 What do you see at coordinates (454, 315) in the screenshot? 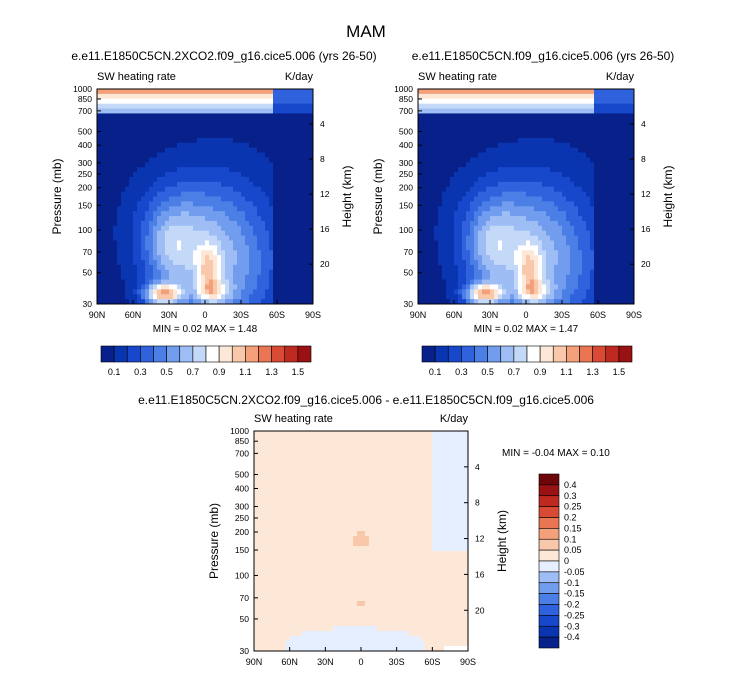
I see `x-tick-label: 60N` at bounding box center [454, 315].